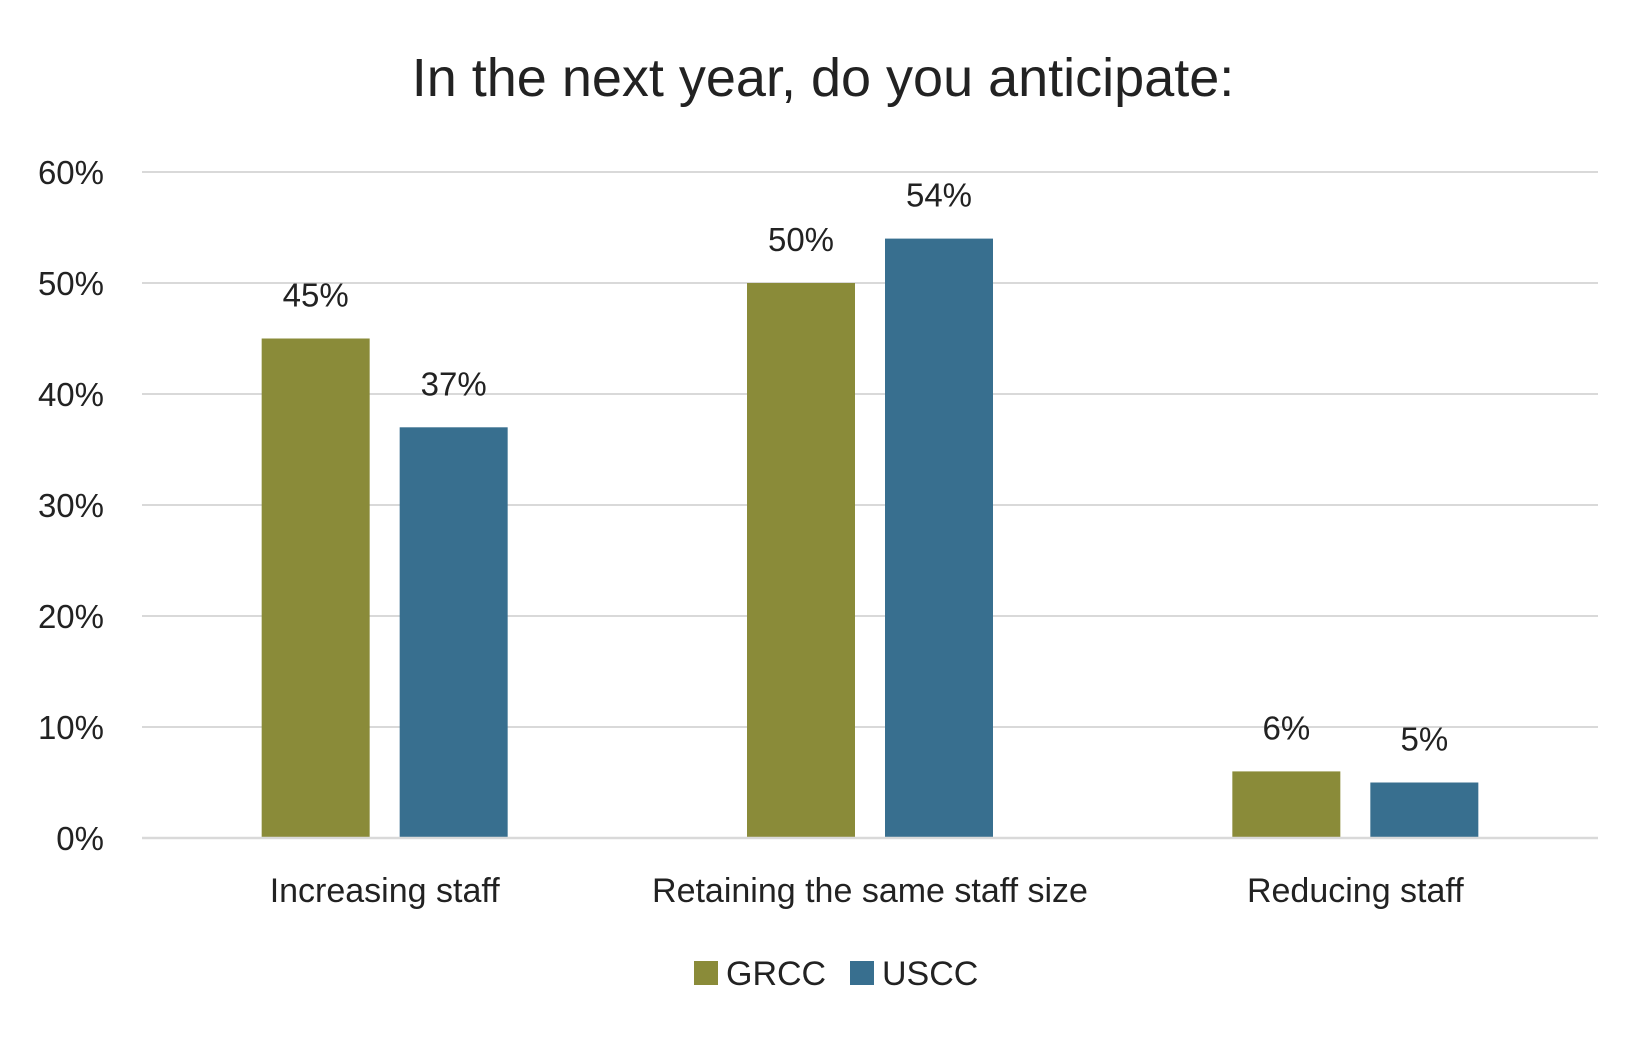 This screenshot has height=1044, width=1636. What do you see at coordinates (385, 891) in the screenshot?
I see `category-label: Increasing staff` at bounding box center [385, 891].